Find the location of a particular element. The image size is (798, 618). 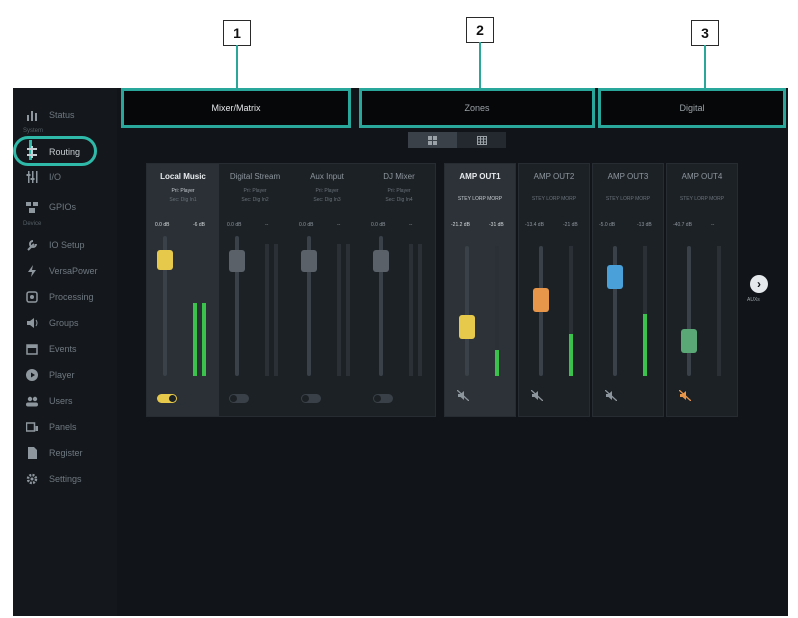

sidebar-item-panels: Panels is located at coordinates (51, 427).